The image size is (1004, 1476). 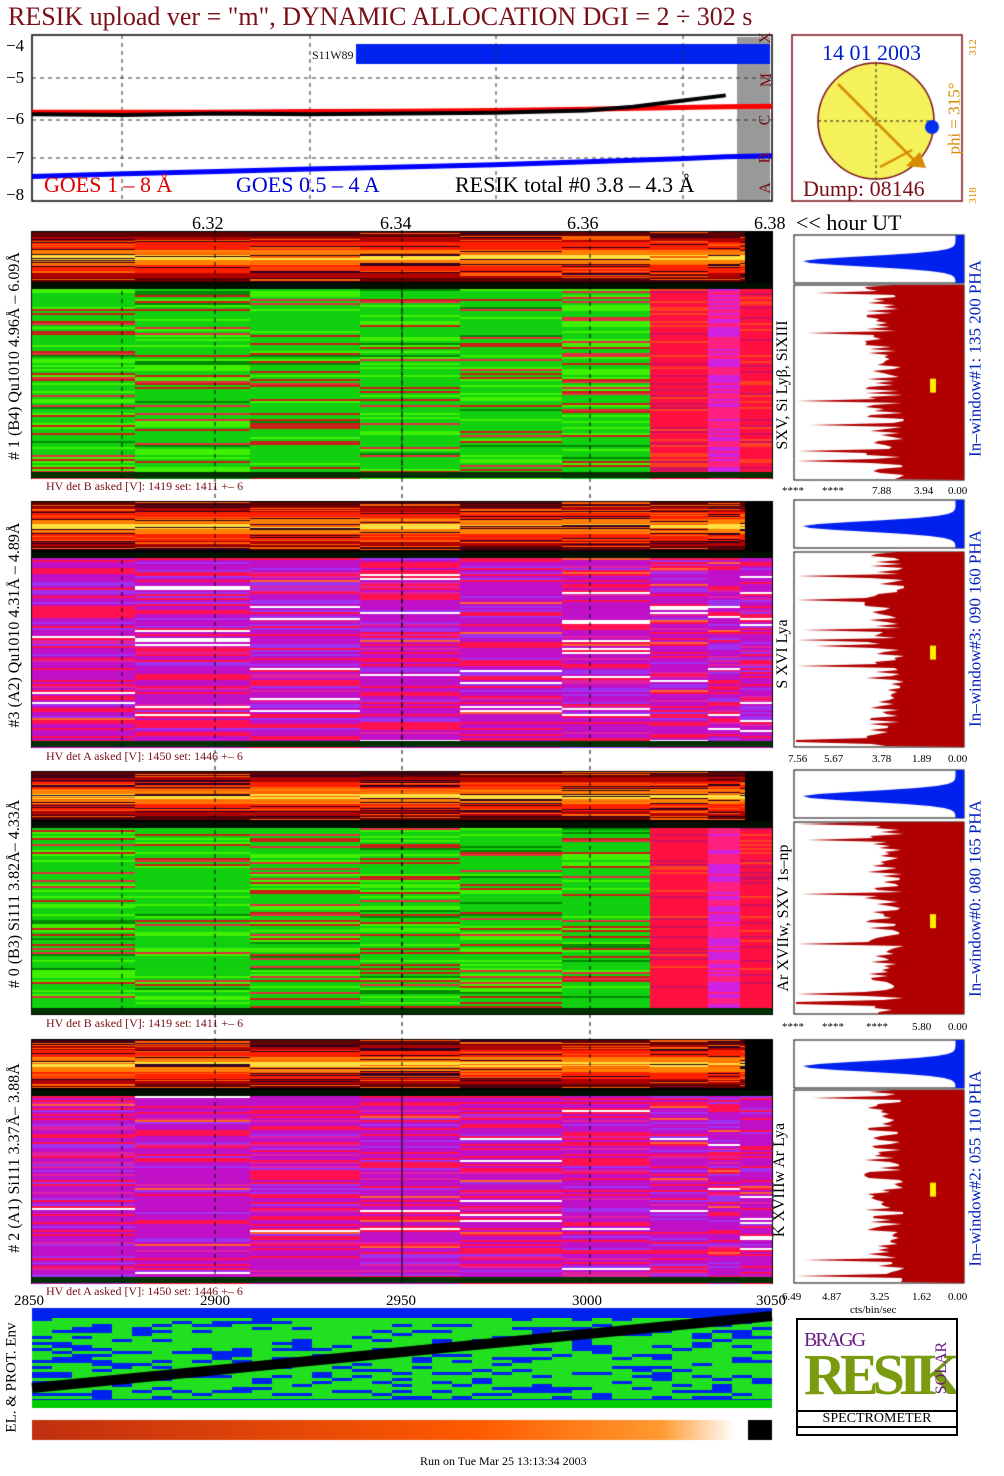 I want to click on time-tick: 6.32, so click(x=208, y=223).